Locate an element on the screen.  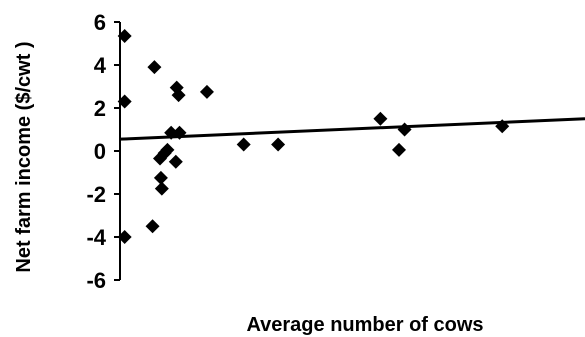
y-tick-label: 0 is located at coordinates (100, 151).